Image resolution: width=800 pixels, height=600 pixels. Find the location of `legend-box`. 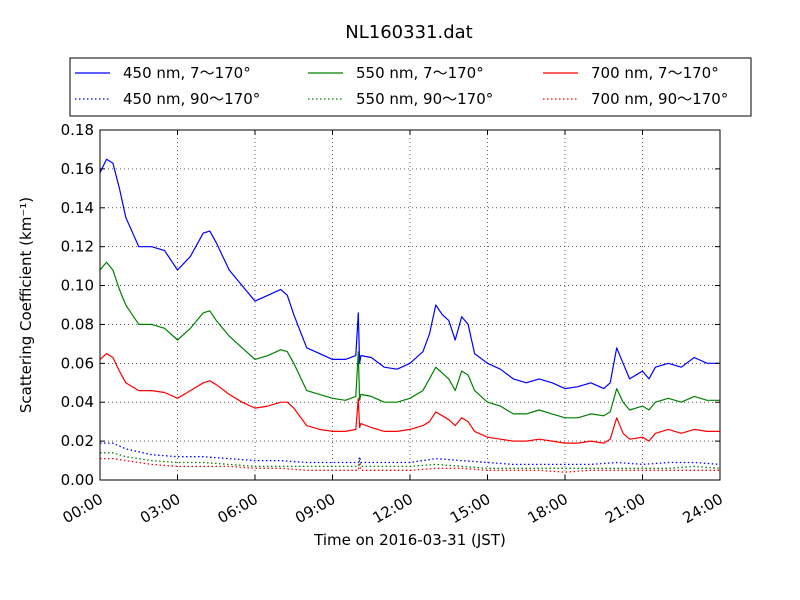

legend-box is located at coordinates (410, 87).